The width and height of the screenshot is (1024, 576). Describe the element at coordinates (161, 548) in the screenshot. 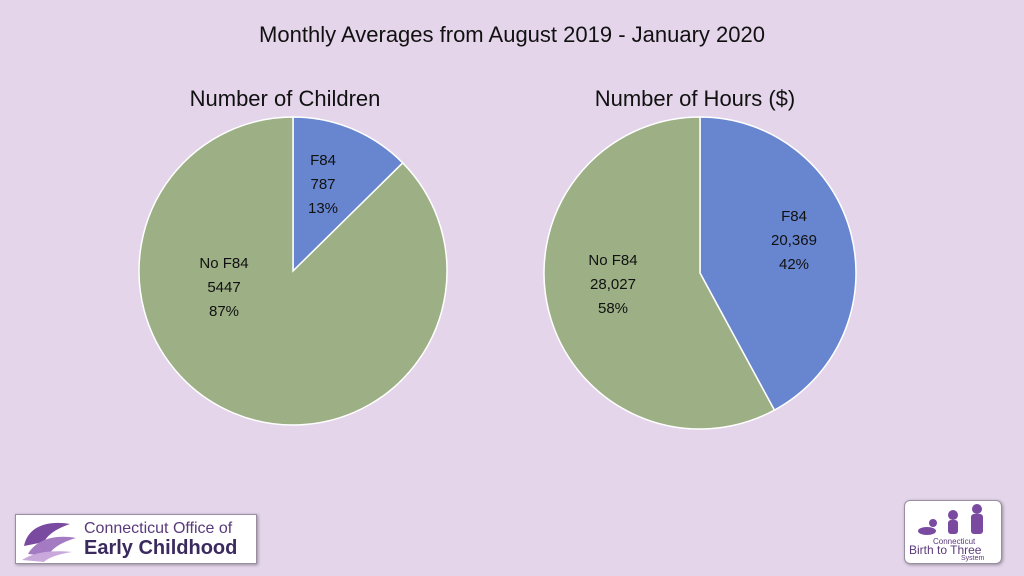

I see `oec-logo-line2: Early Childhood` at that location.